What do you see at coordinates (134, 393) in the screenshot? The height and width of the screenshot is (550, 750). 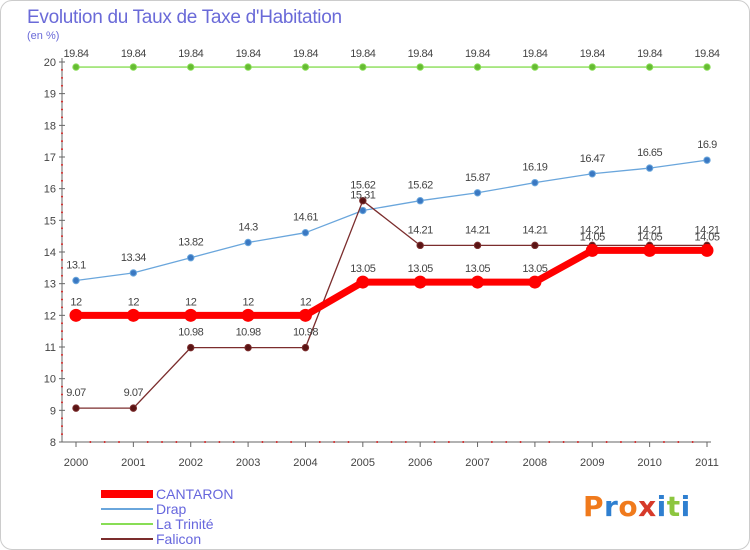 I see `data-label-falicon: 9.07` at bounding box center [134, 393].